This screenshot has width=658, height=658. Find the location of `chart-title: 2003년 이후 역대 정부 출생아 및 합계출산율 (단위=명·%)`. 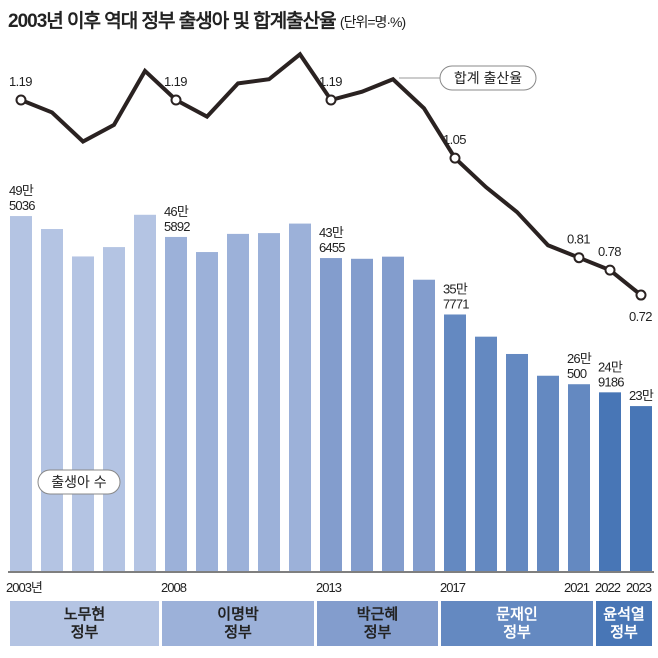

chart-title: 2003년 이후 역대 정부 출생아 및 합계출산율 (단위=명·%) is located at coordinates (207, 19).